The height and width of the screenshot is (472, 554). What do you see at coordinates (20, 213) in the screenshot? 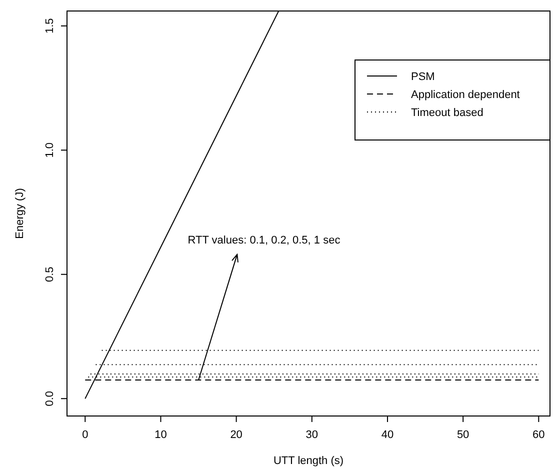
I see `y-axis-title: Energy (J)` at bounding box center [20, 213].